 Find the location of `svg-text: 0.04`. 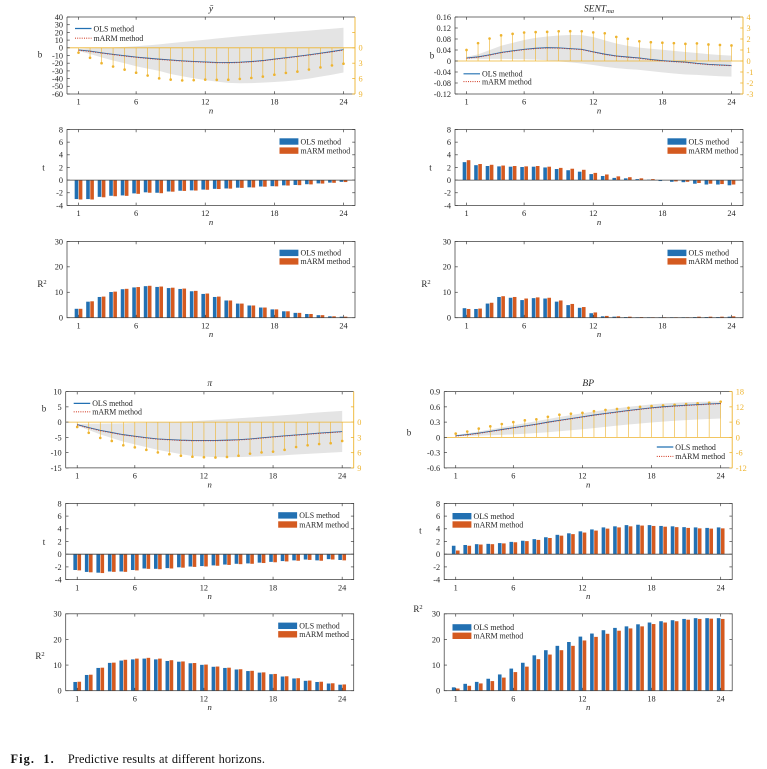

svg-text: 0.04 is located at coordinates (443, 50).